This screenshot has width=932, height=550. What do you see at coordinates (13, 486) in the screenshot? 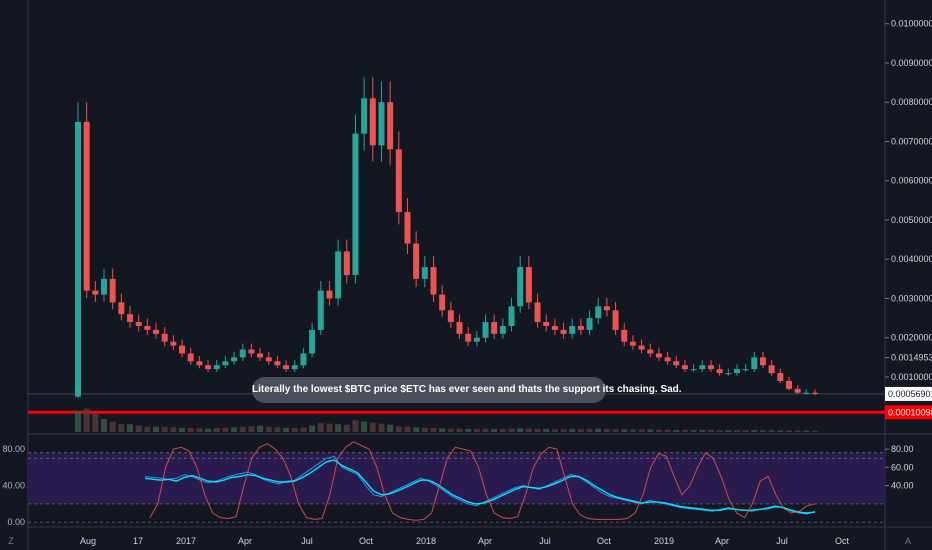
I see `rsi-left-tick-label: 40.00` at bounding box center [13, 486].